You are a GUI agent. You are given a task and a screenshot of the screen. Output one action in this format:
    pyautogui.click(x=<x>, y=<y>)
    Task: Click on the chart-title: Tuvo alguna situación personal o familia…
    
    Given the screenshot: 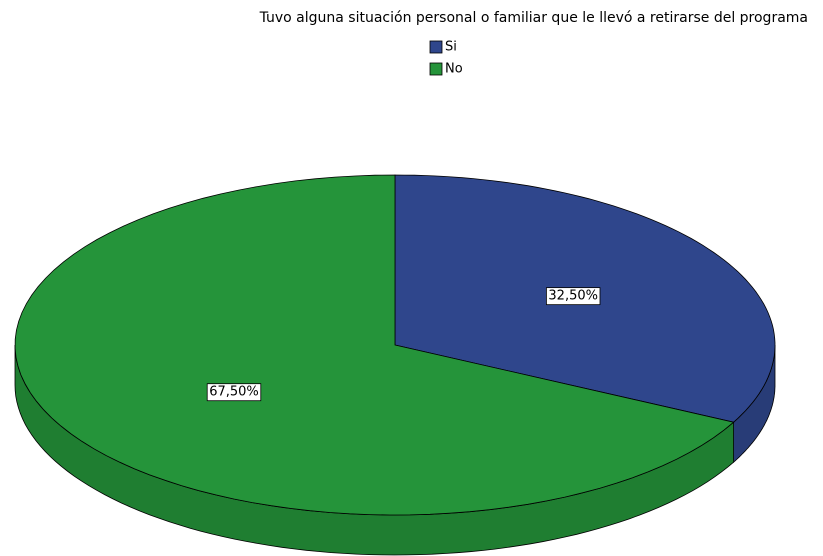 What is the action you would take?
    pyautogui.click(x=533, y=18)
    